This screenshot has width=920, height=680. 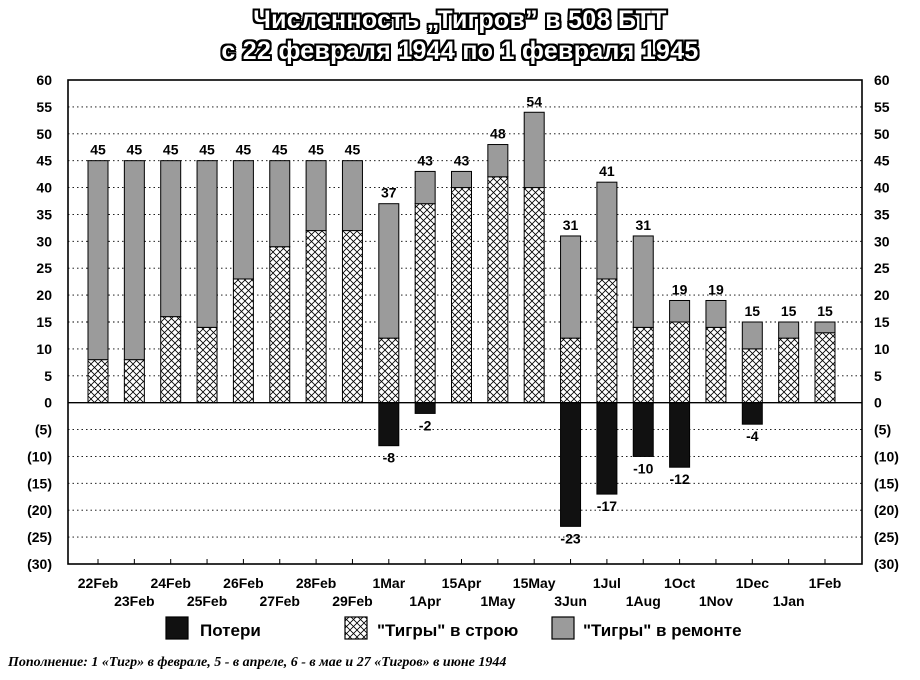 What do you see at coordinates (789, 311) in the screenshot?
I see `total-data-label: 15` at bounding box center [789, 311].